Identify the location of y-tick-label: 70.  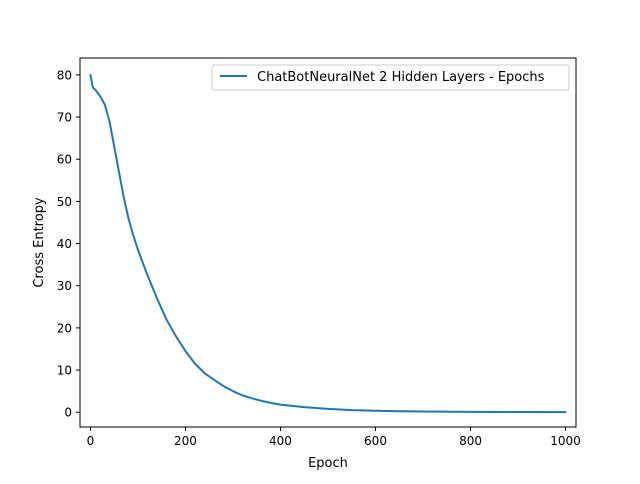
(64, 118).